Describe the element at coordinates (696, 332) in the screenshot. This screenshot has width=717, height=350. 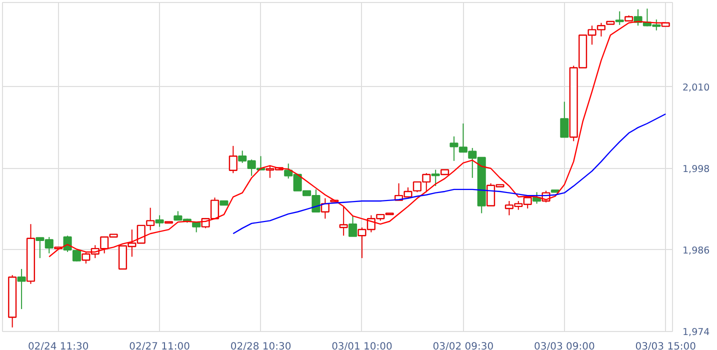
I see `y-tick-label: 1,974` at that location.